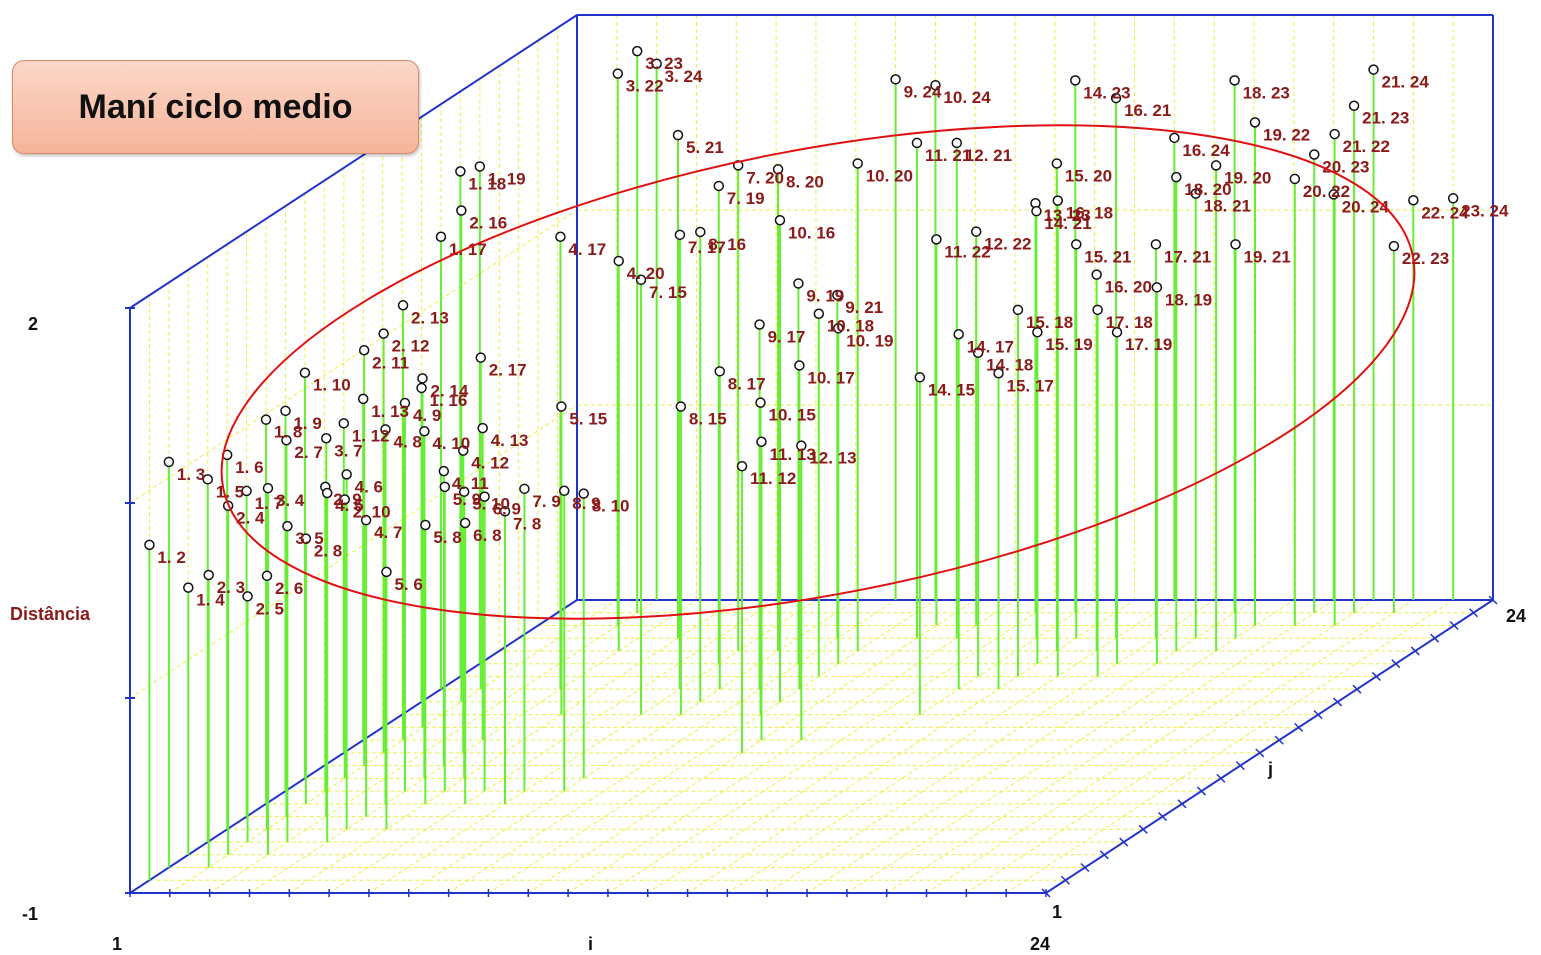 The height and width of the screenshot is (955, 1541). Describe the element at coordinates (684, 76) in the screenshot. I see `point-label: 3. 24` at that location.